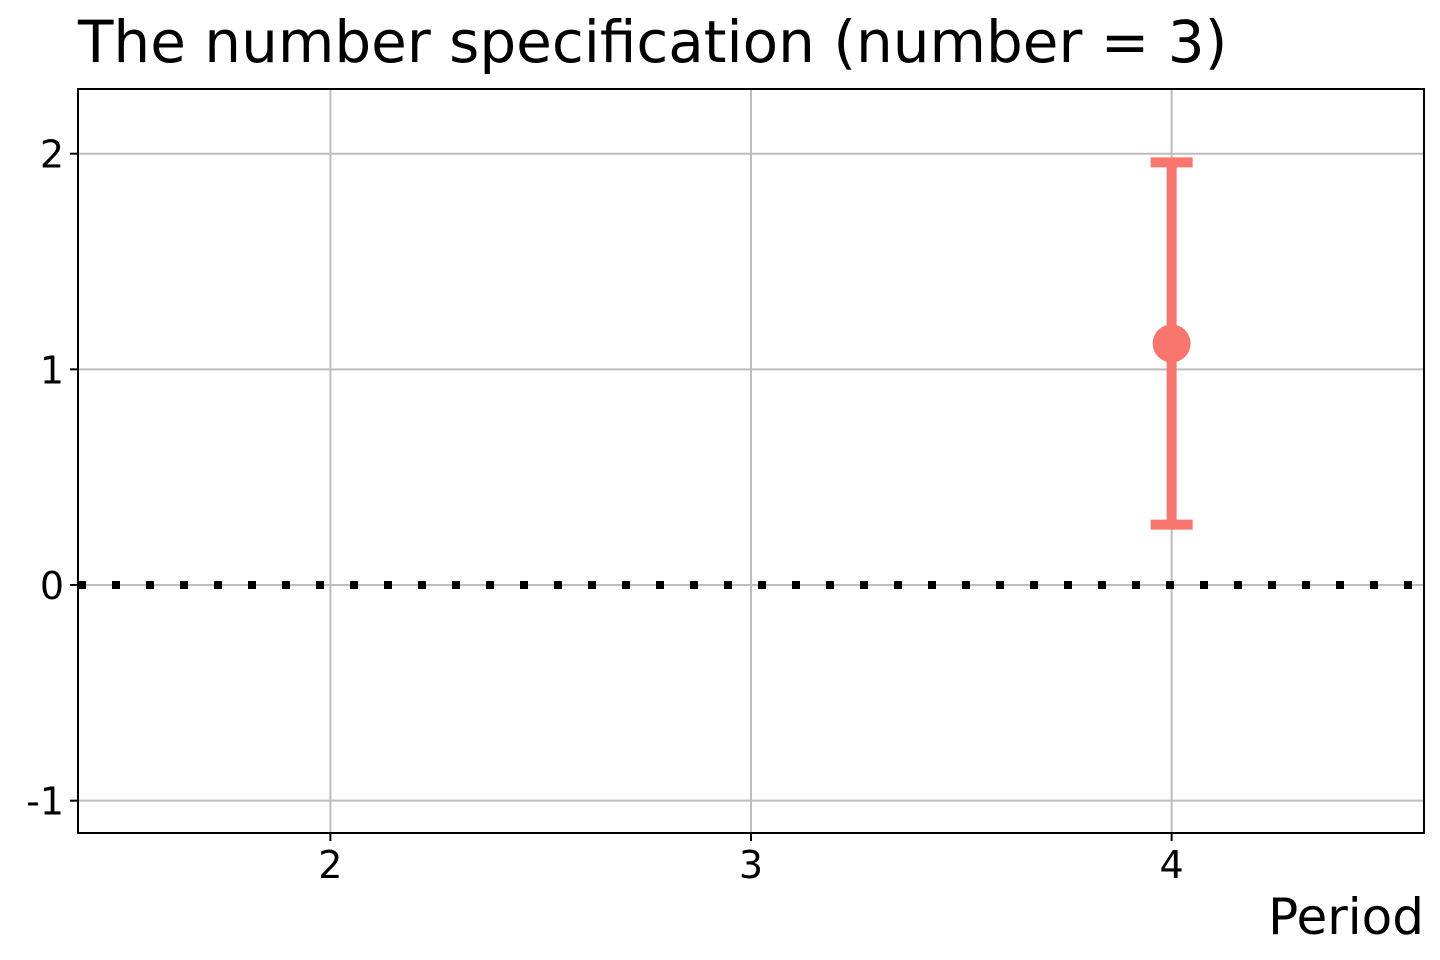  What do you see at coordinates (52, 586) in the screenshot?
I see `y-tick-label: 0` at bounding box center [52, 586].